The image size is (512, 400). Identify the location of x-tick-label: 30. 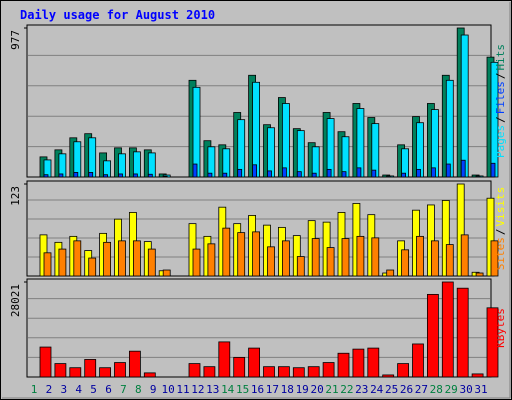
(465, 389).